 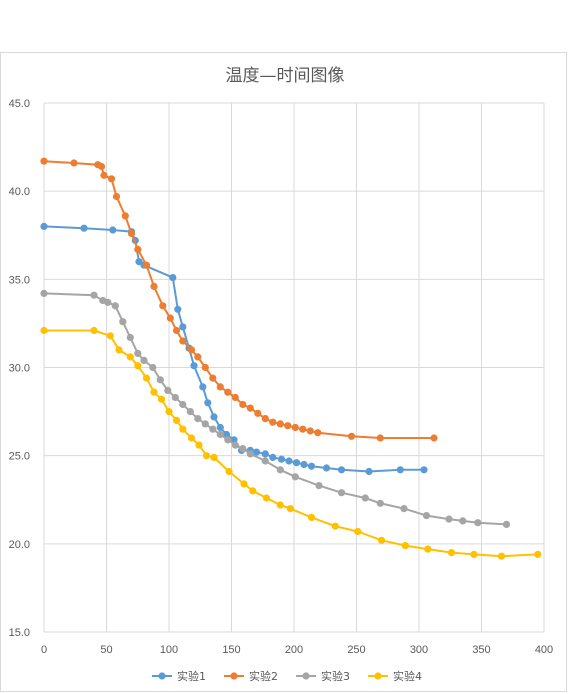 I want to click on legend-label: 实验1, so click(x=191, y=676).